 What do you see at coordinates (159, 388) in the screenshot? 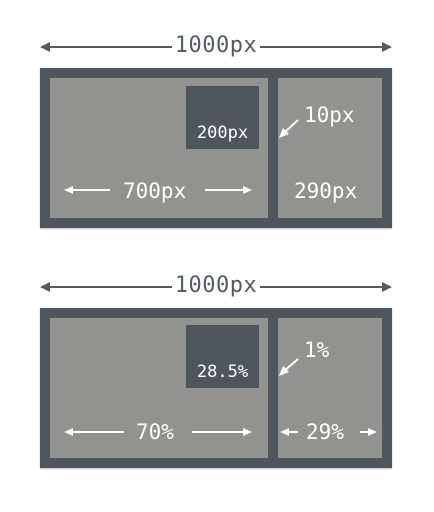
I see `main-column: 28.5% 70%` at bounding box center [159, 388].